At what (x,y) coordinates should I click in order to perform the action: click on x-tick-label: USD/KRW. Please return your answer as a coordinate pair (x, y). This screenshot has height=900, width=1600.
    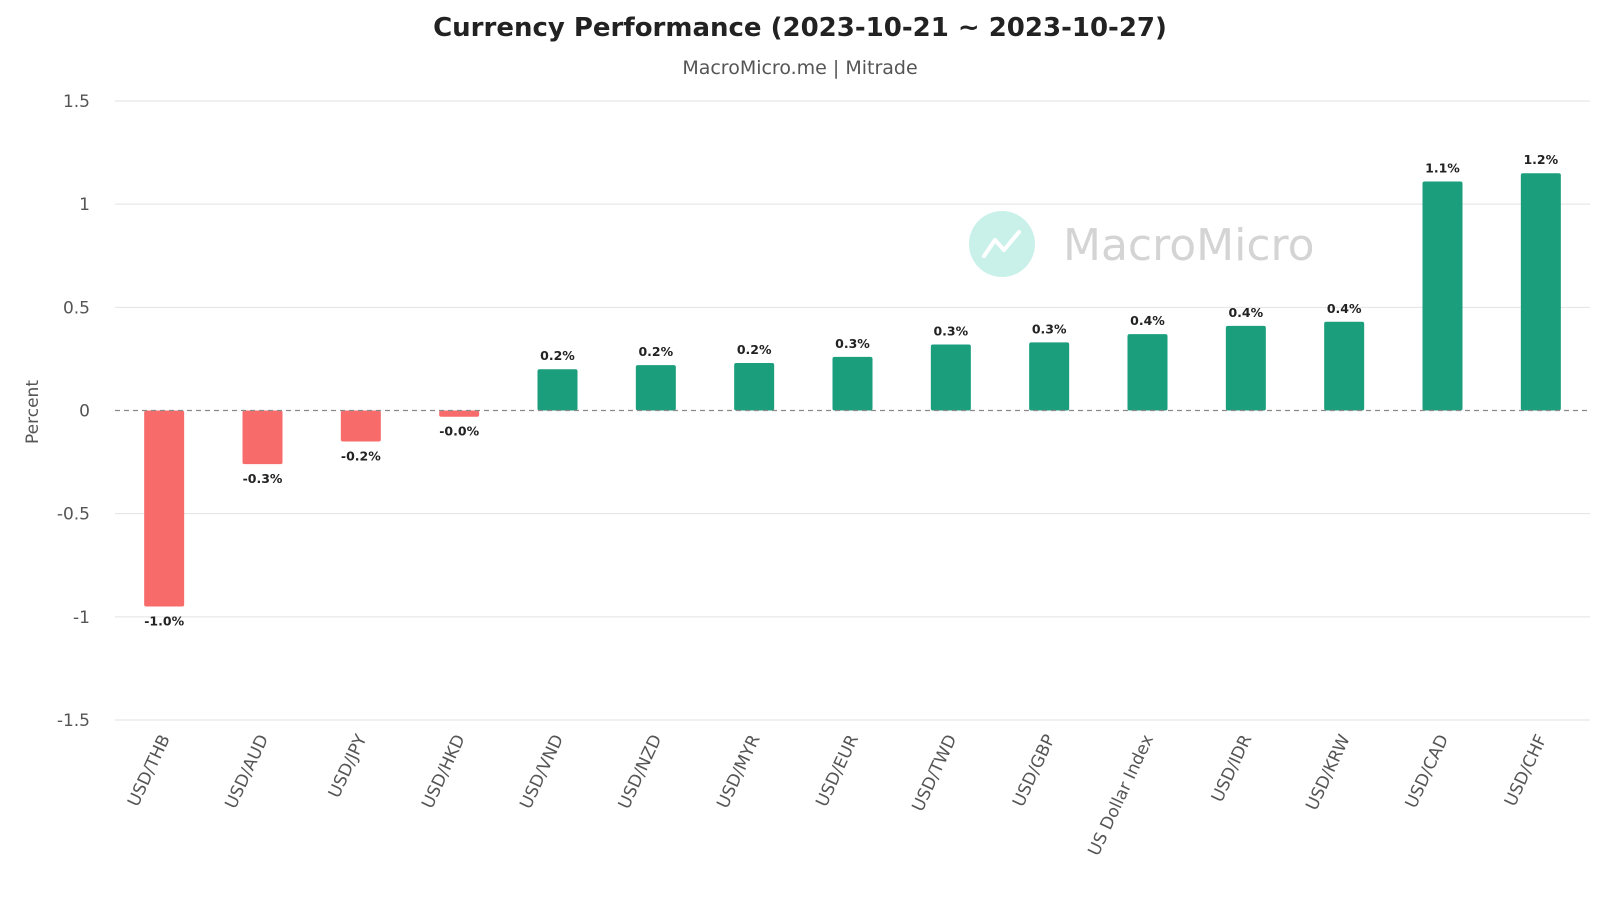
    Looking at the image, I should click on (1328, 772).